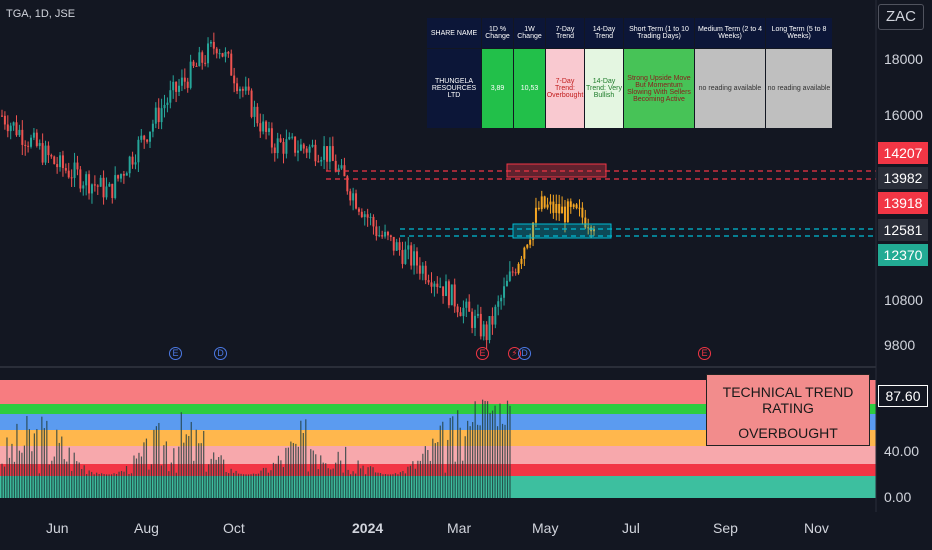  I want to click on cell-long-term: no reading available, so click(799, 88).